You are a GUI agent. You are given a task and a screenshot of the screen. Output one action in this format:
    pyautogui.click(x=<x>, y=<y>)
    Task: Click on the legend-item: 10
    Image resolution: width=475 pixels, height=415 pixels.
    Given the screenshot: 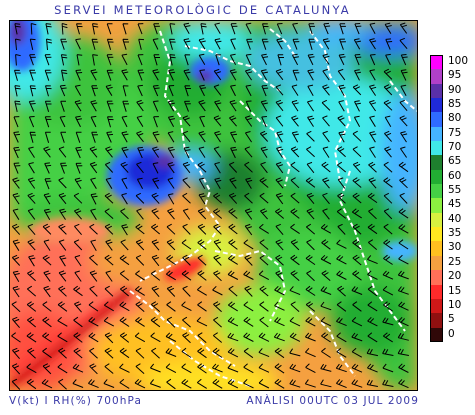 What is the action you would take?
    pyautogui.click(x=452, y=306)
    